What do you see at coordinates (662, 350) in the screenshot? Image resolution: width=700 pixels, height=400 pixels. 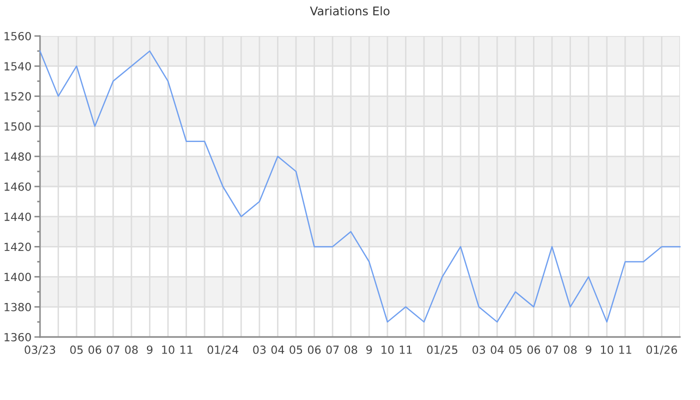 I see `x-tick-label: 01/26` at bounding box center [662, 350].